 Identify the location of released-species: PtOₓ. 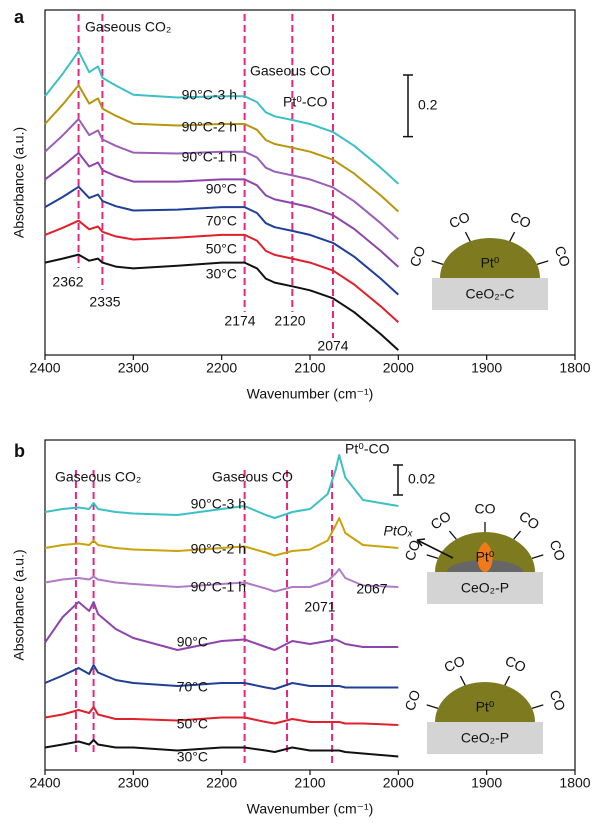
(398, 531).